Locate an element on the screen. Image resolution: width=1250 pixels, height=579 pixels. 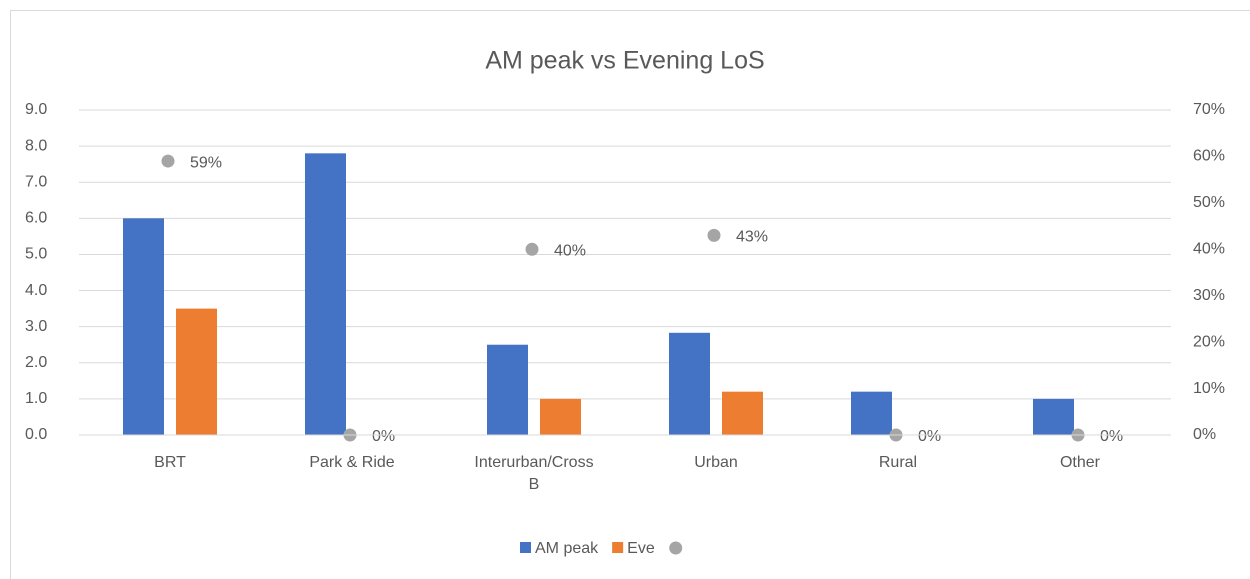
legend-marker is located at coordinates (676, 548).